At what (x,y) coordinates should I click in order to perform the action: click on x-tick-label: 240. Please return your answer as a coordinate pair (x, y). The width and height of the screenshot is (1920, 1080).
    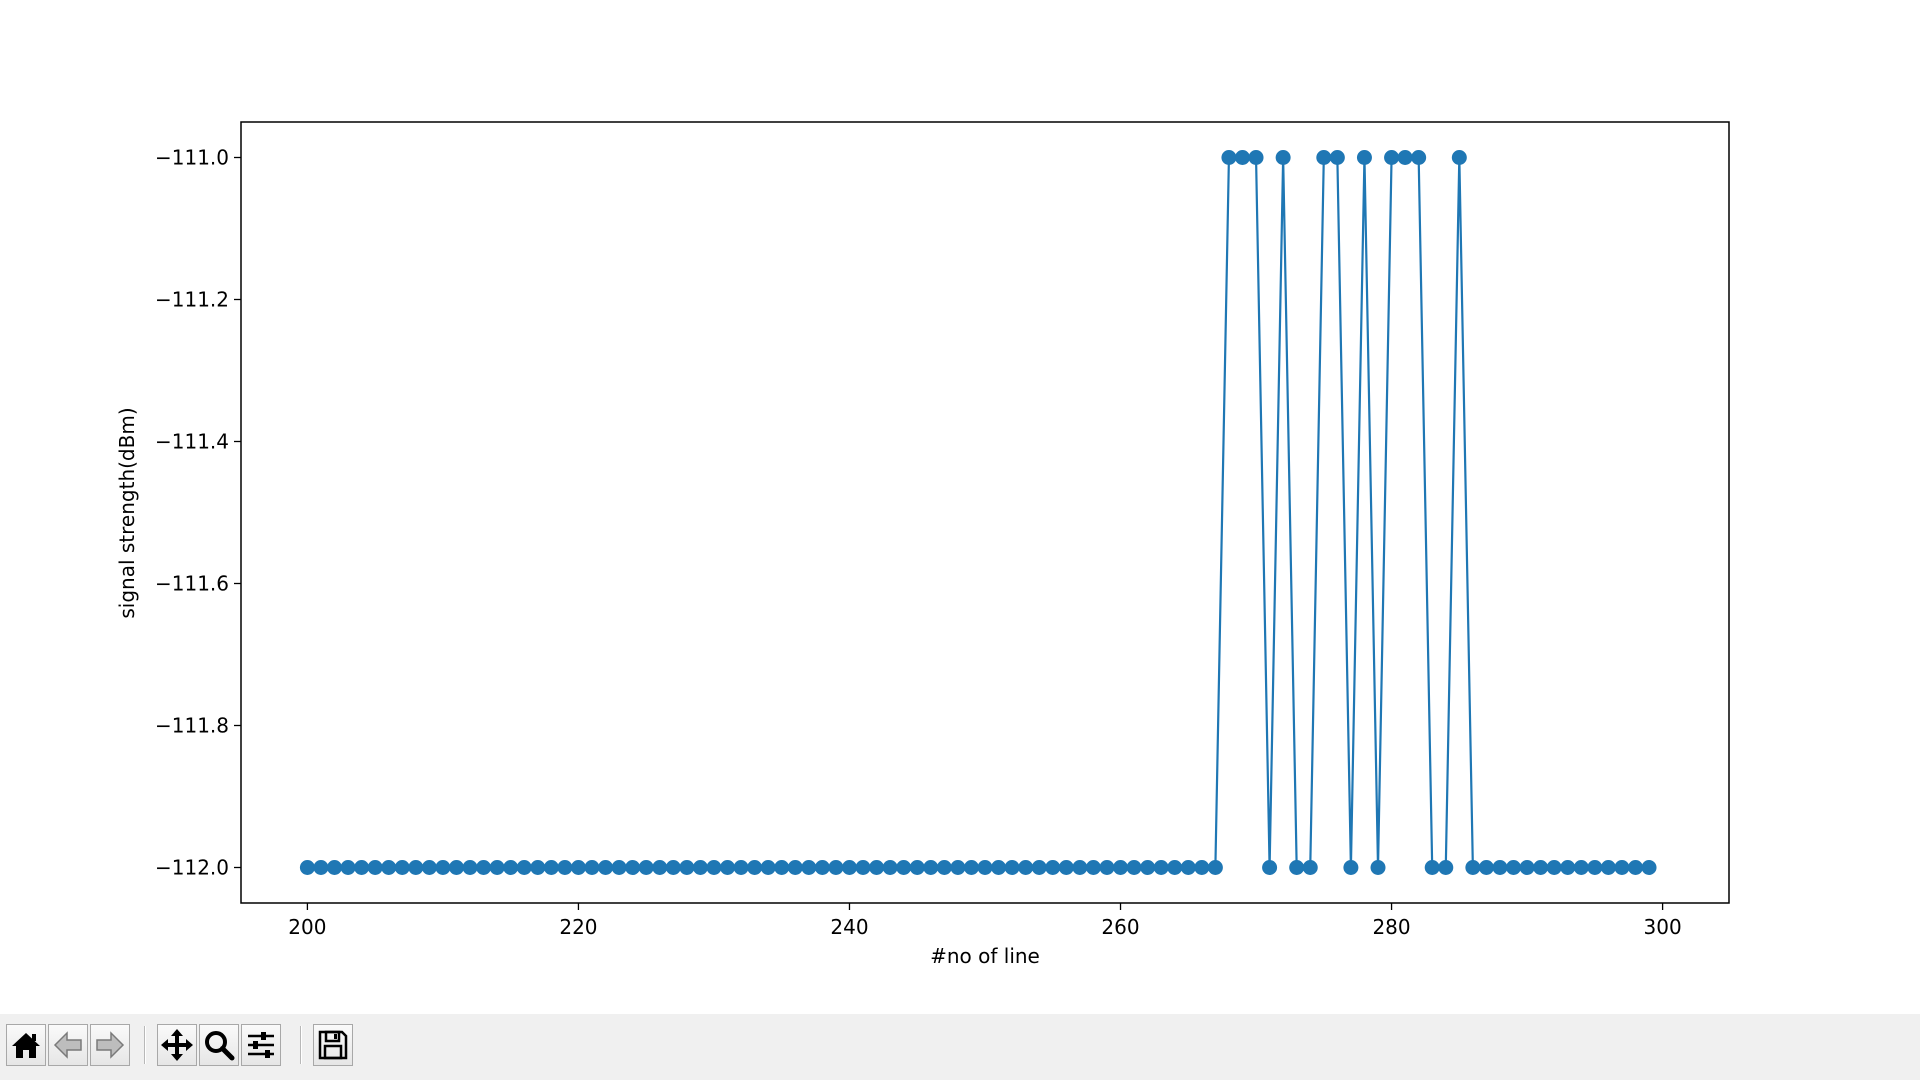
    Looking at the image, I should click on (849, 927).